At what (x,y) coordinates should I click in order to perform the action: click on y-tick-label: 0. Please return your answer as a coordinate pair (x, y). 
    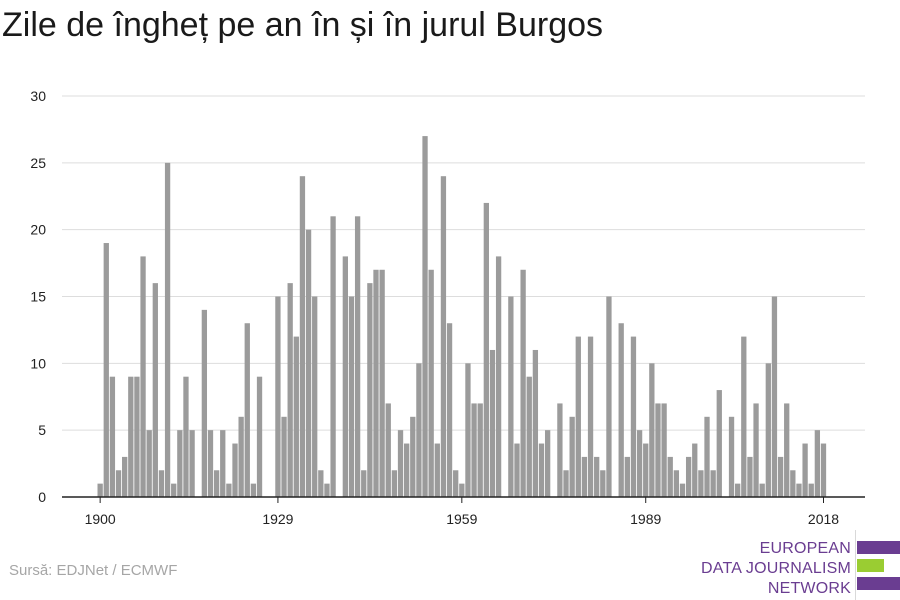
    Looking at the image, I should click on (42, 497).